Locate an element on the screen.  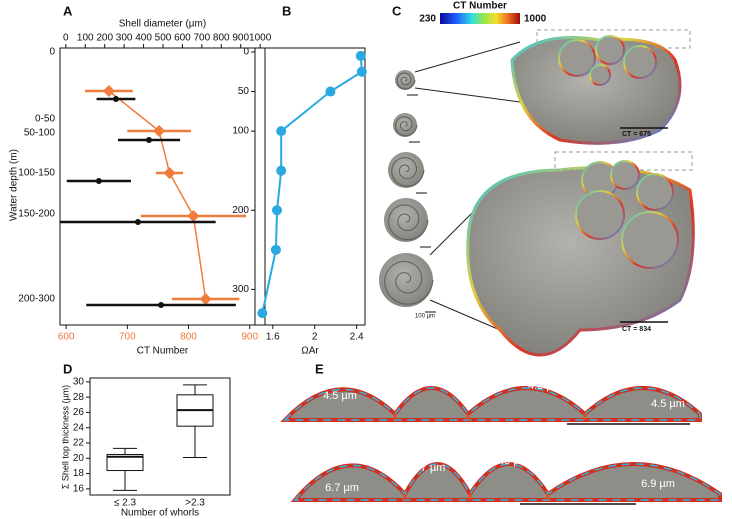
ct-label: CT = 834 is located at coordinates (636, 329).